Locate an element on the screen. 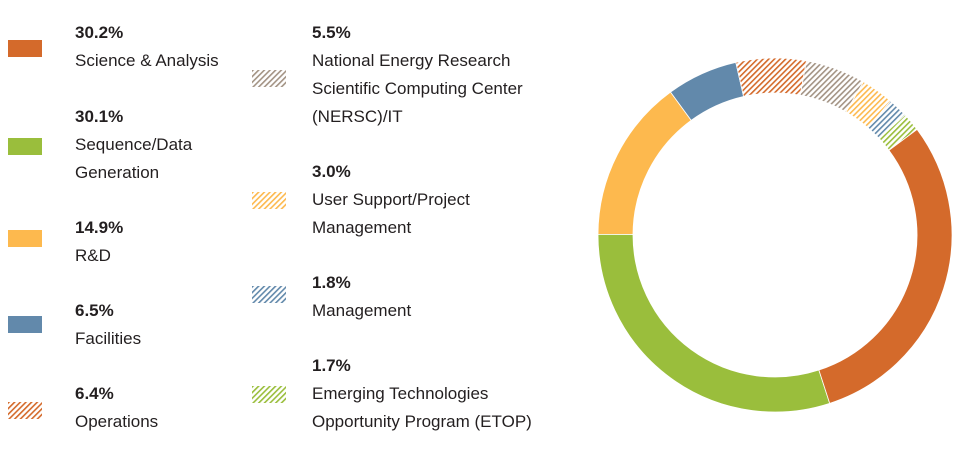 The width and height of the screenshot is (960, 450). legend-label: Science & Analysis is located at coordinates (147, 60).